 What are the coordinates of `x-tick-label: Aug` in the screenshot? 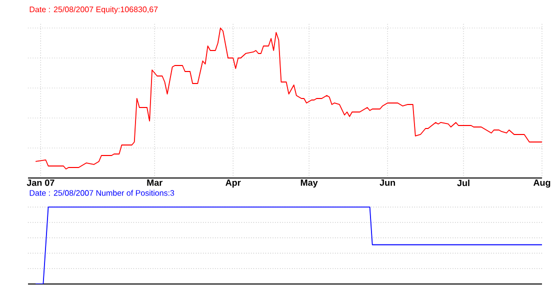 It's located at (541, 184).